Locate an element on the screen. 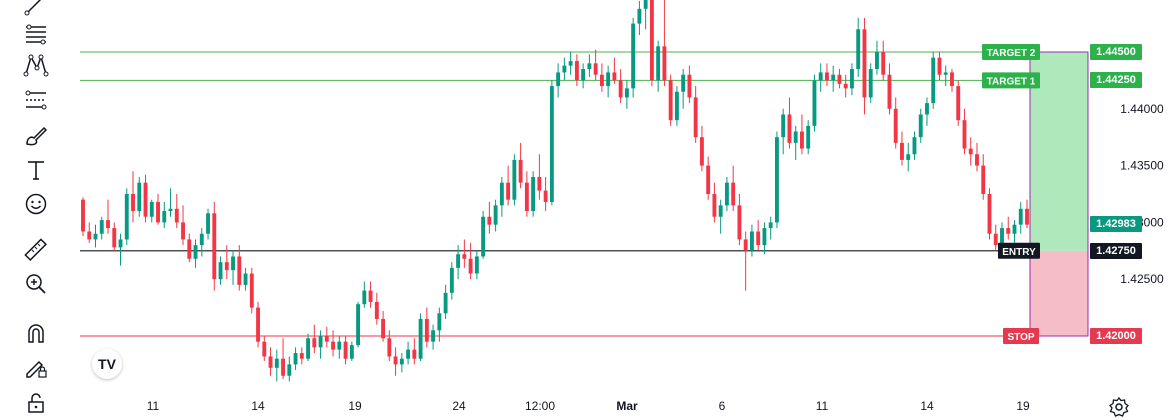 This screenshot has width=1170, height=420. trendline-icon is located at coordinates (36, 9).